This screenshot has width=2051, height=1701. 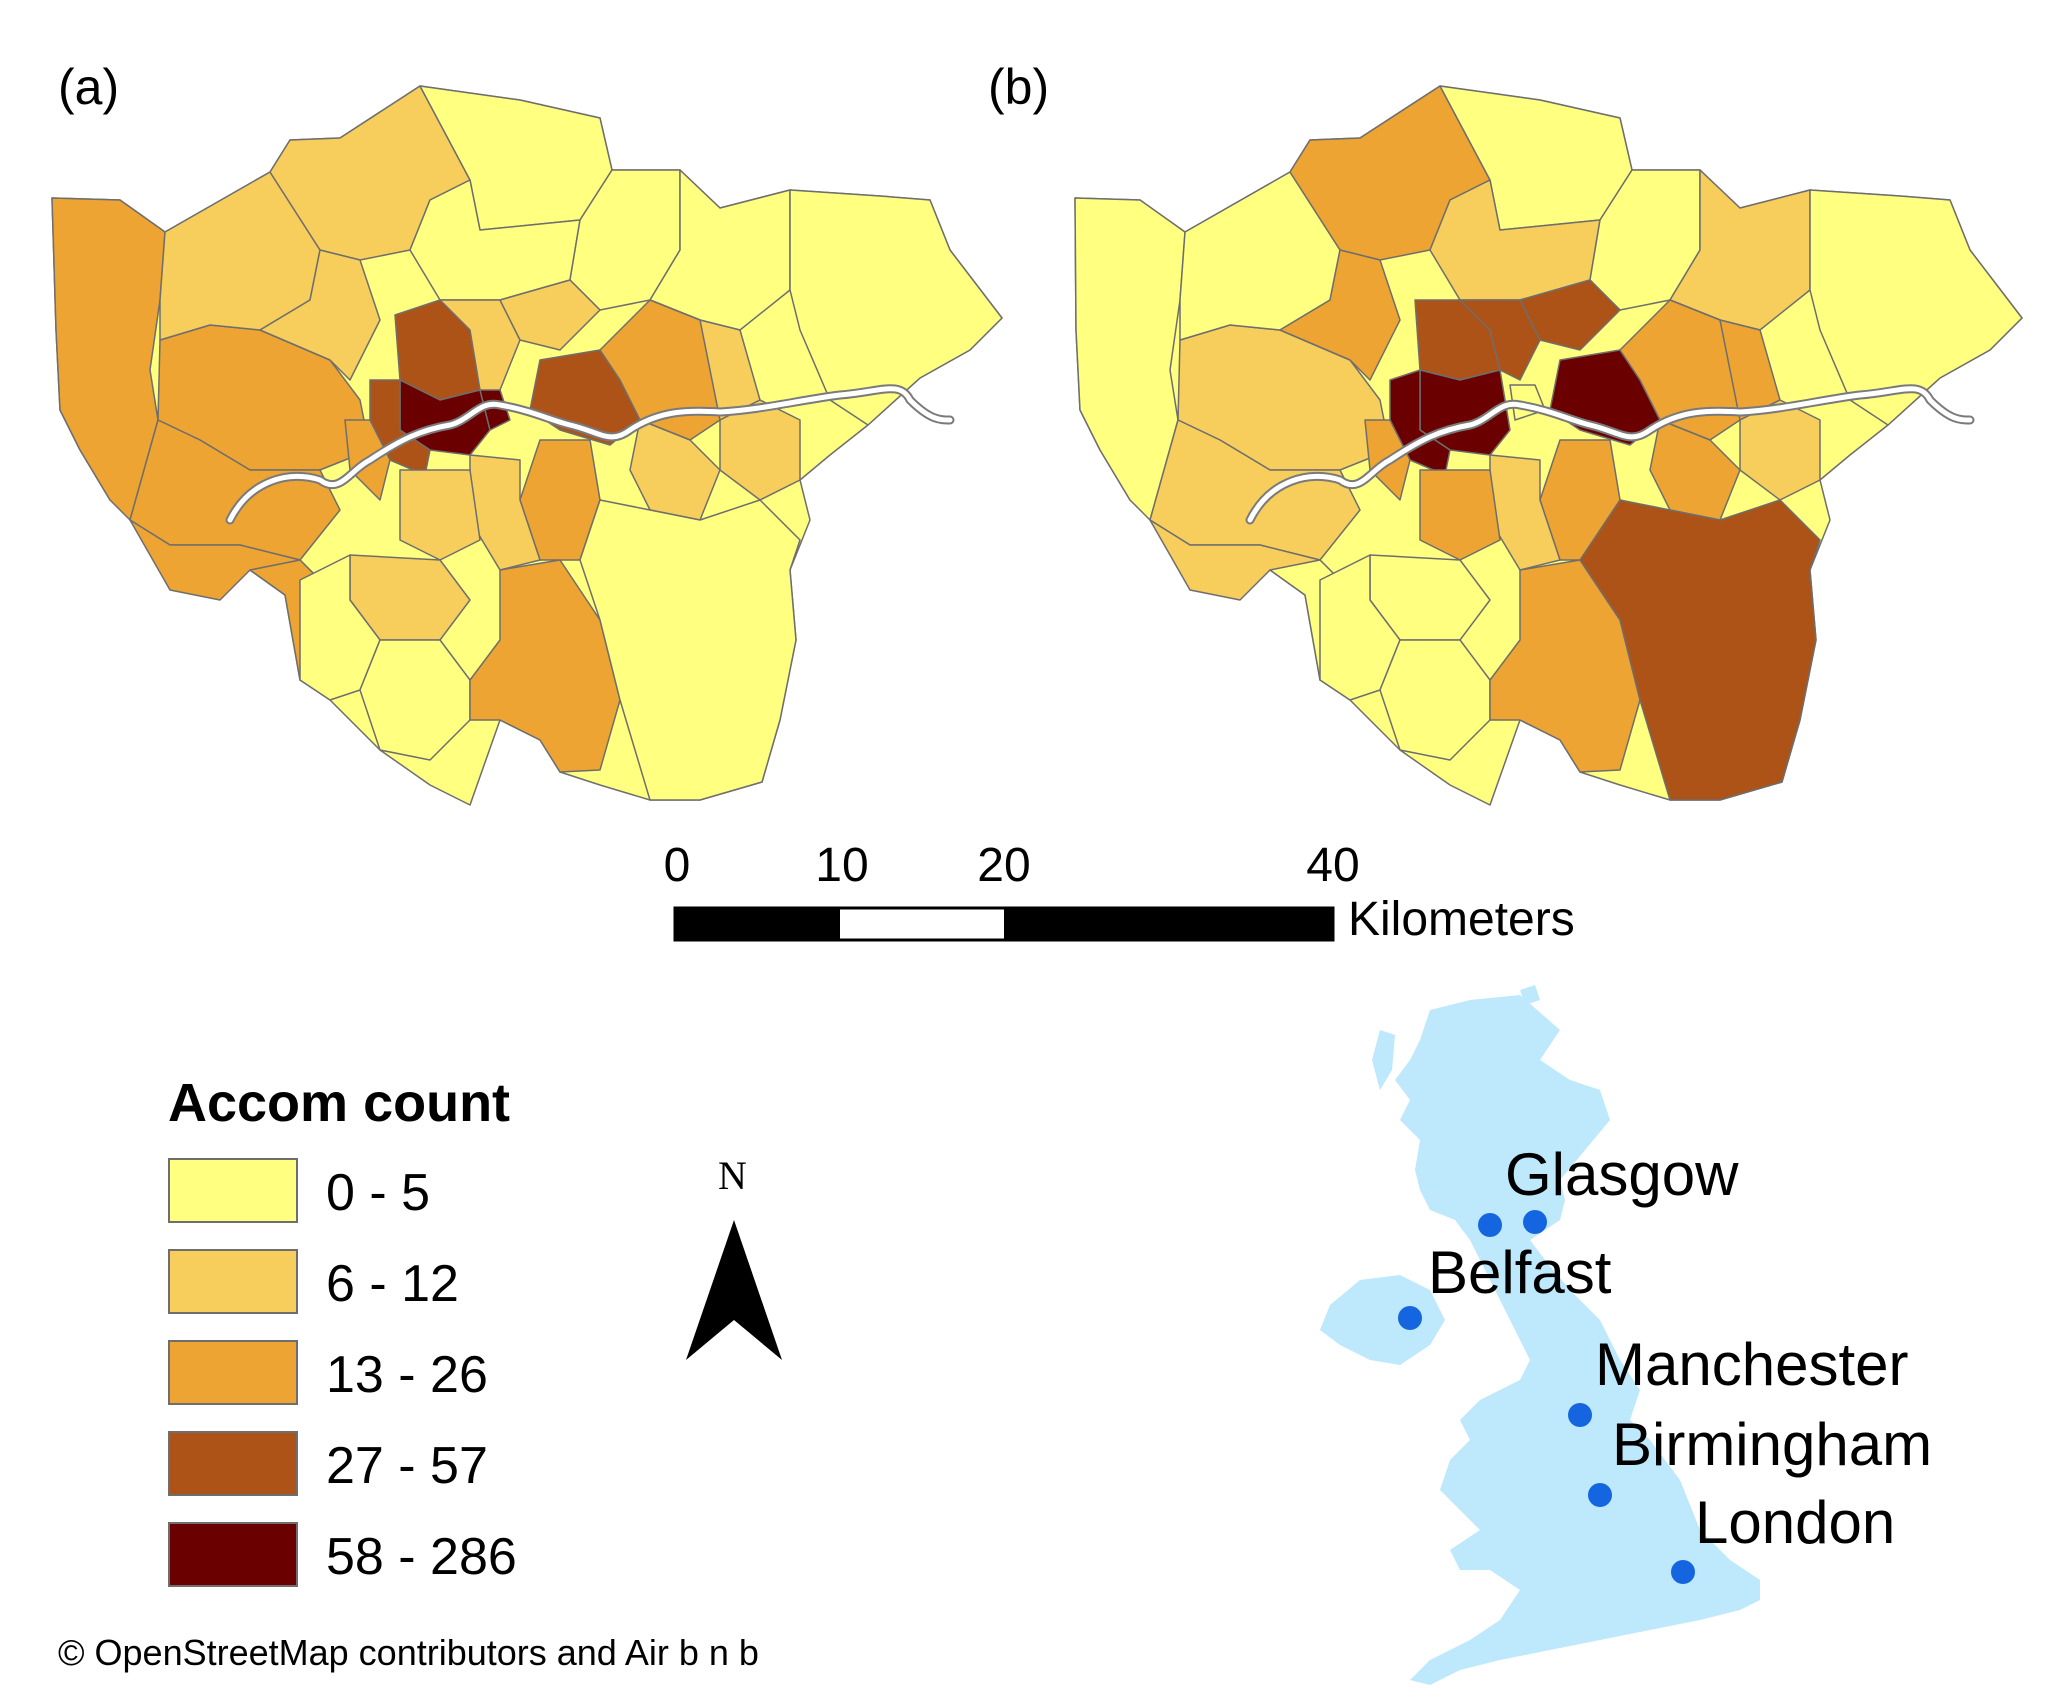 What do you see at coordinates (89, 87) in the screenshot?
I see `panel-label-a: (a)` at bounding box center [89, 87].